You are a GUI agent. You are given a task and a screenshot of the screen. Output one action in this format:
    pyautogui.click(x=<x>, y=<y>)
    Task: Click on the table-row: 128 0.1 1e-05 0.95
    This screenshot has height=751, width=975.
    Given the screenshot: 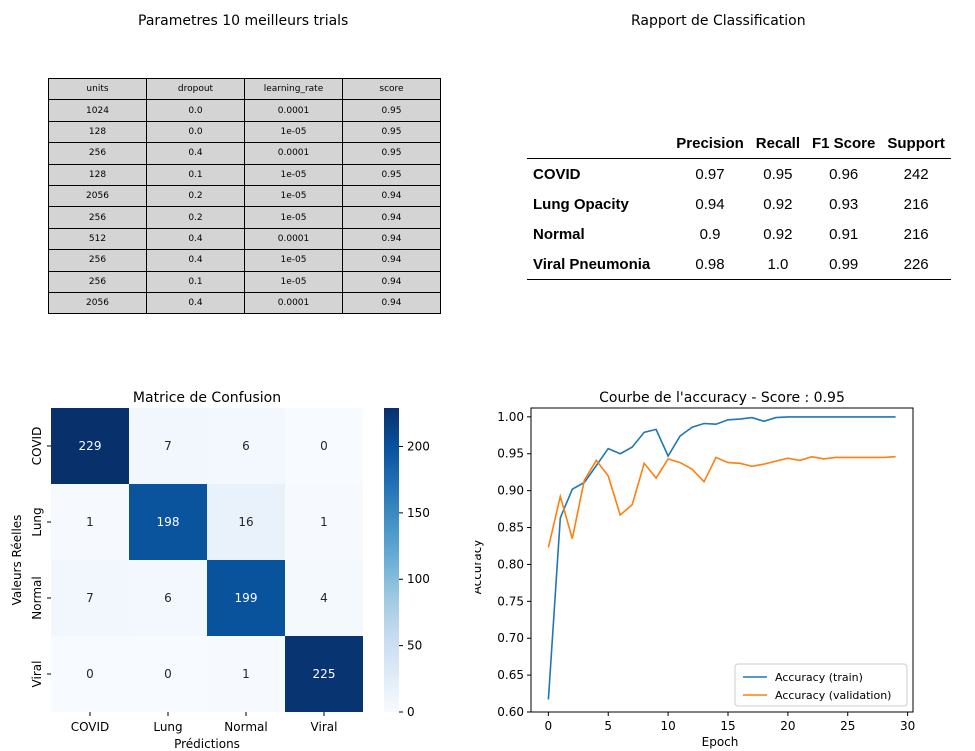 What is the action you would take?
    pyautogui.click(x=244, y=174)
    